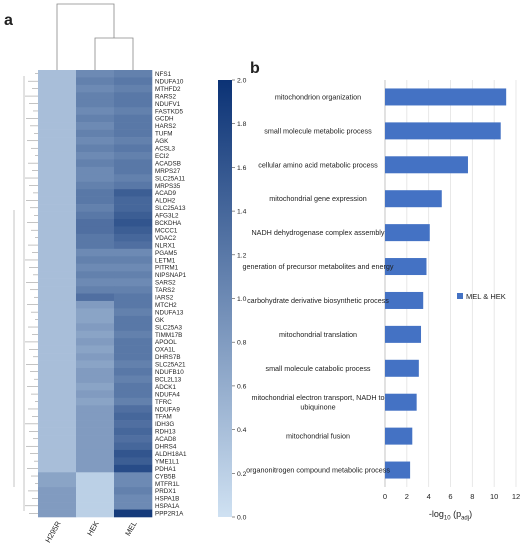 This screenshot has width=526, height=550. What do you see at coordinates (164, 298) in the screenshot?
I see `heatmap-row-label: IARS2` at bounding box center [164, 298].